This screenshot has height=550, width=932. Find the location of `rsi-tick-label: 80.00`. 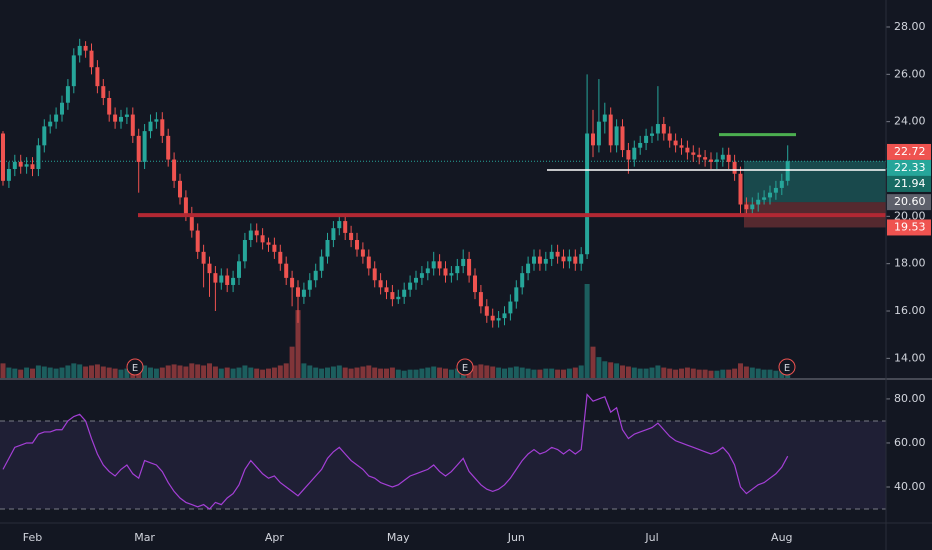

rsi-tick-label: 80.00 is located at coordinates (910, 398).